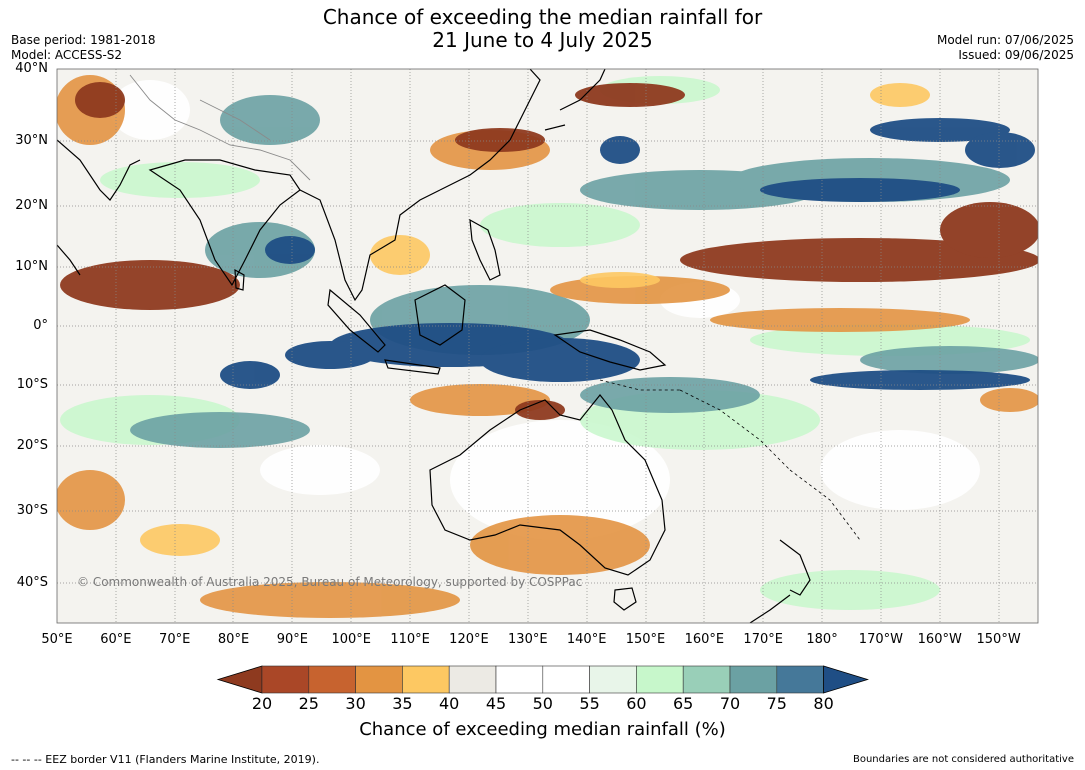  Describe the element at coordinates (636, 703) in the screenshot. I see `colorbar-tick-label: 60` at that location.